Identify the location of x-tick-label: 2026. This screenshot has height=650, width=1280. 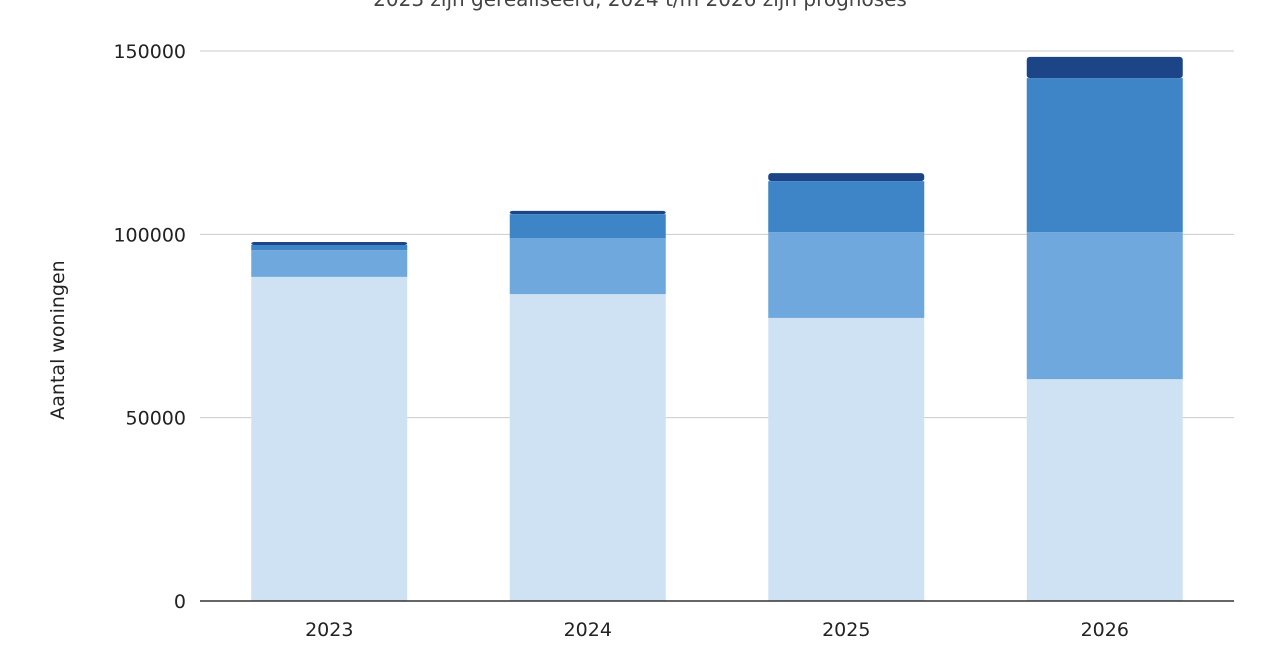
(1105, 630).